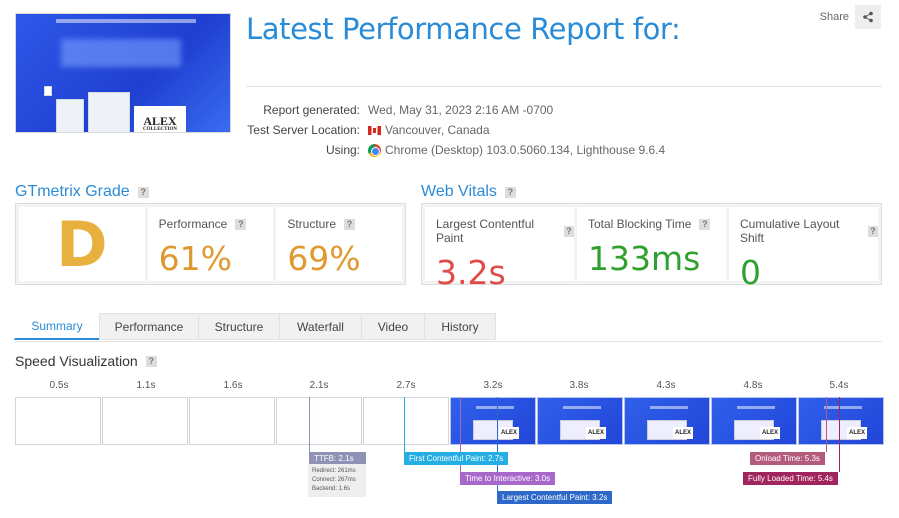  What do you see at coordinates (82, 244) in the screenshot?
I see `grade-letter: D` at bounding box center [82, 244].